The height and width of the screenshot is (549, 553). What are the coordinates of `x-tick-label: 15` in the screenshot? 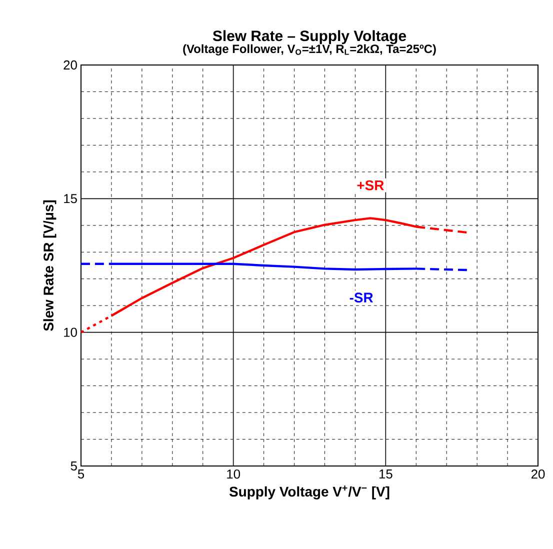 It's located at (385, 474).